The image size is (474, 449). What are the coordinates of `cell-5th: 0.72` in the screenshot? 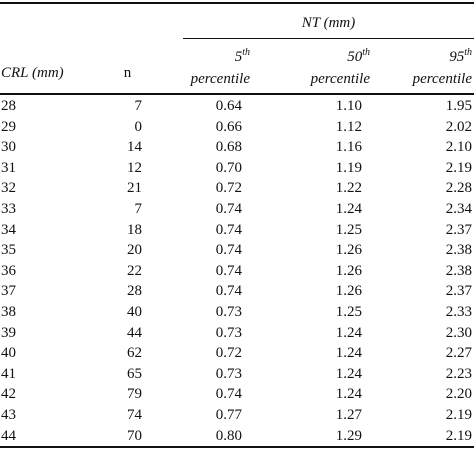 It's located at (228, 353).